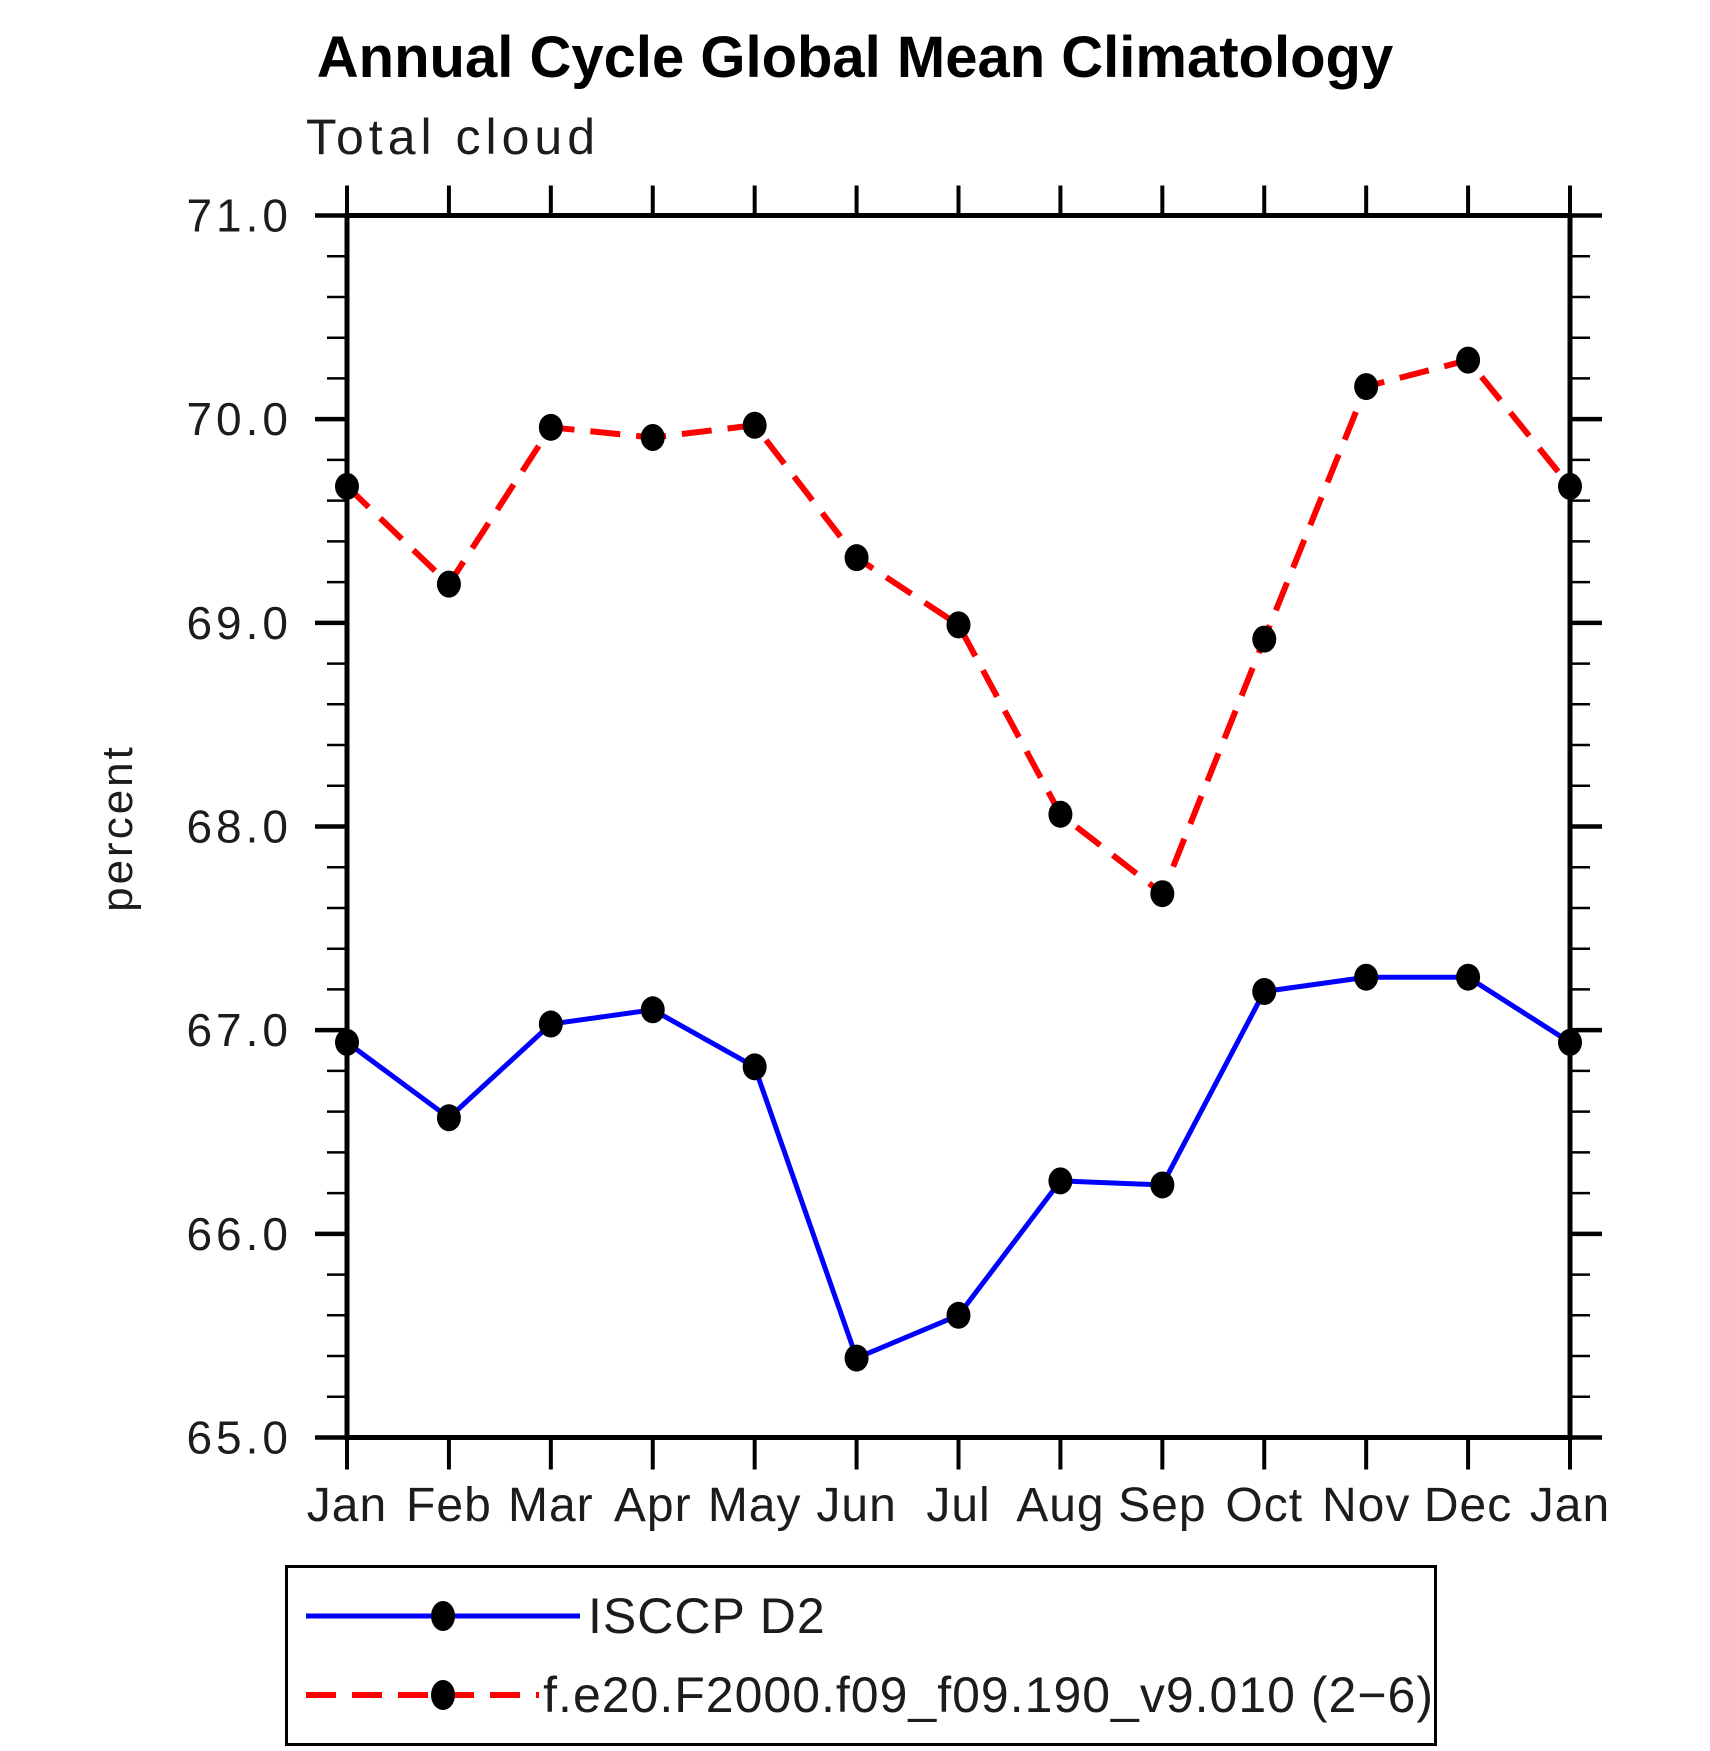  Describe the element at coordinates (239, 1030) in the screenshot. I see `y-tick-label: 67.0` at that location.